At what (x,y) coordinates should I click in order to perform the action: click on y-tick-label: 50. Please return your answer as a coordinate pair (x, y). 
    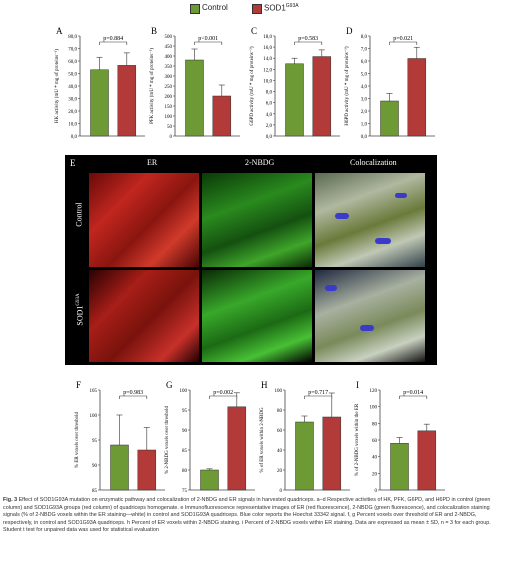
    Looking at the image, I should click on (170, 127).